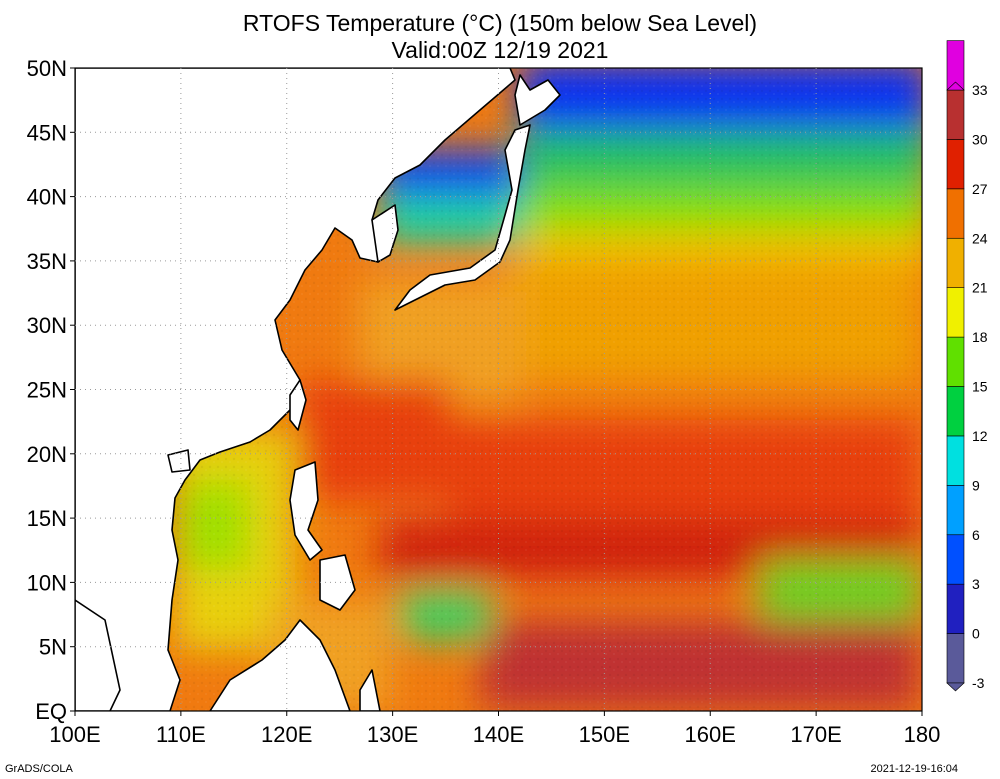  Describe the element at coordinates (53, 647) in the screenshot. I see `lat-tick-label: 5N` at that location.